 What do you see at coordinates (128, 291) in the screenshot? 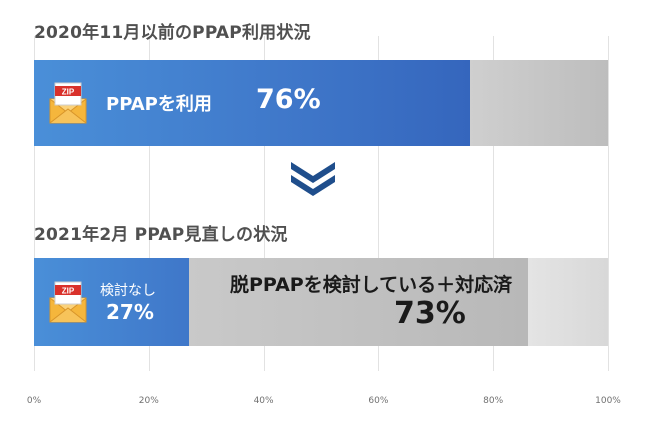
I see `chart2-no-review-label: 検討なし` at bounding box center [128, 291].